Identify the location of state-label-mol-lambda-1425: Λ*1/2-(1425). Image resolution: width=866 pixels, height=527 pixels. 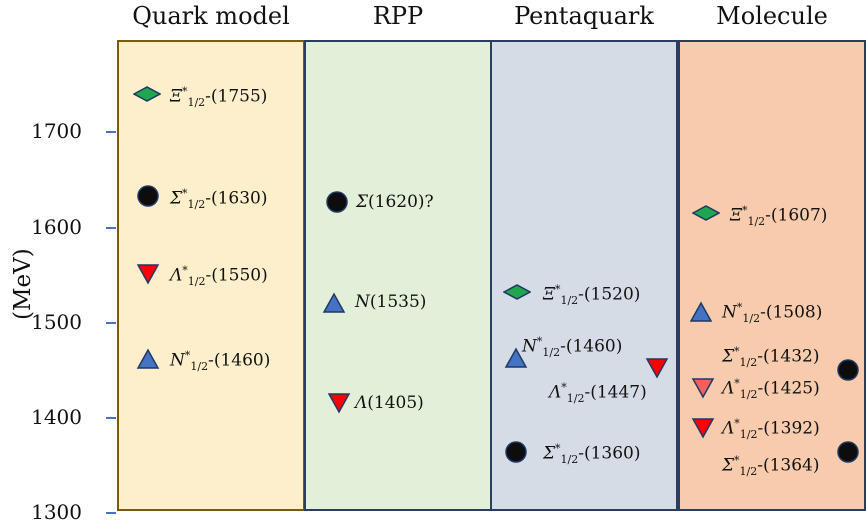
(771, 389).